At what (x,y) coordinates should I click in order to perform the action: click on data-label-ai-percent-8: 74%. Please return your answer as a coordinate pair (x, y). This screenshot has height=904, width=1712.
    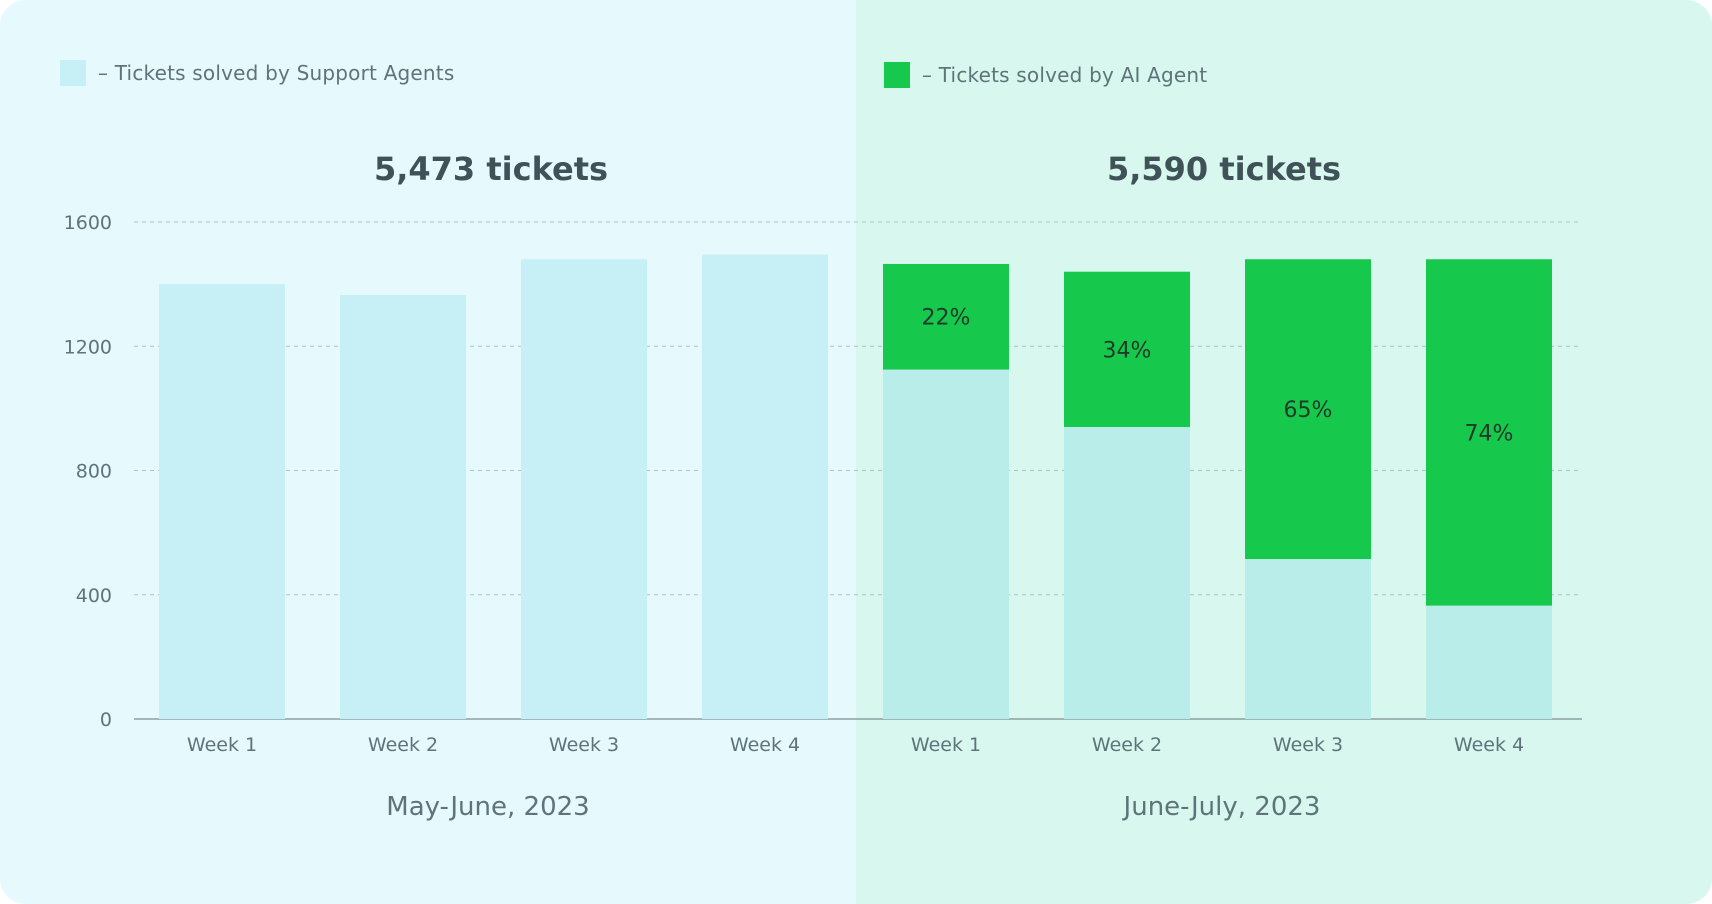
    Looking at the image, I should click on (1489, 433).